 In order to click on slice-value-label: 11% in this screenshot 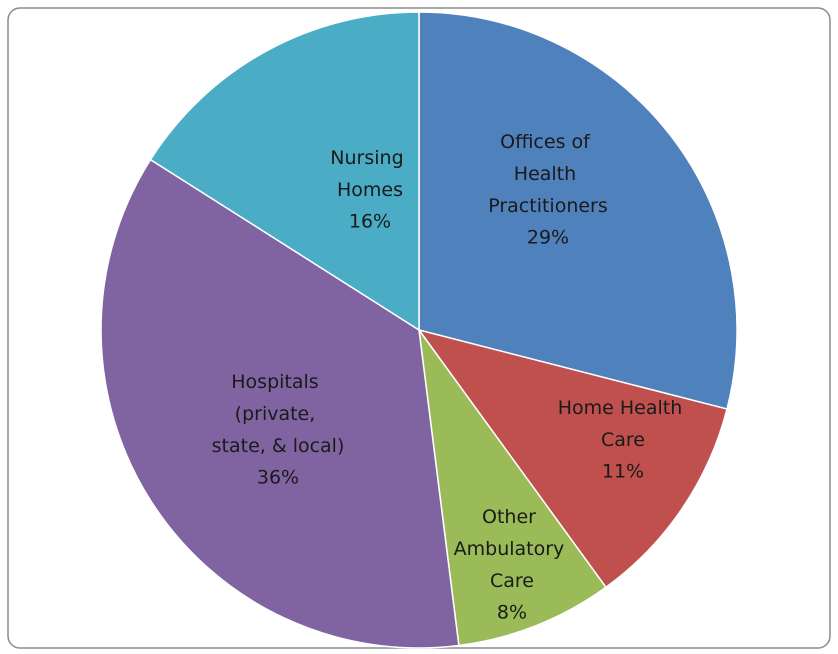, I will do `click(623, 472)`.